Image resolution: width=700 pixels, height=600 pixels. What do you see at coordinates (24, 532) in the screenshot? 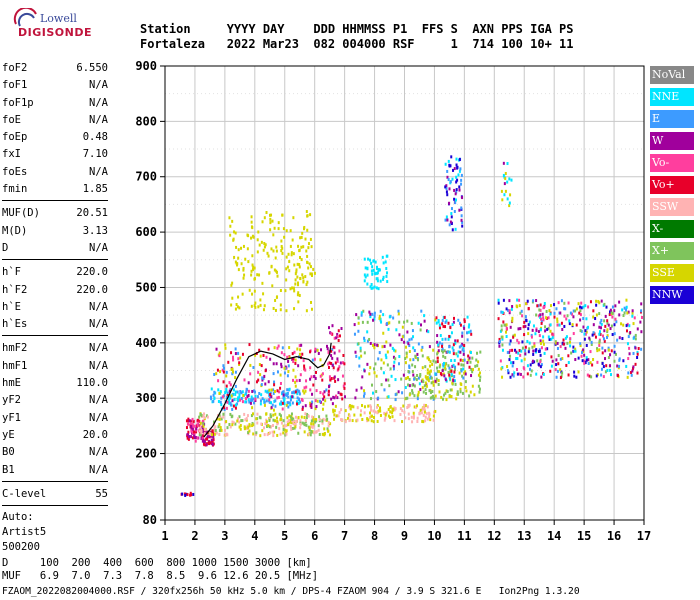
I see `autoscaling-line: Artist5` at bounding box center [24, 532].